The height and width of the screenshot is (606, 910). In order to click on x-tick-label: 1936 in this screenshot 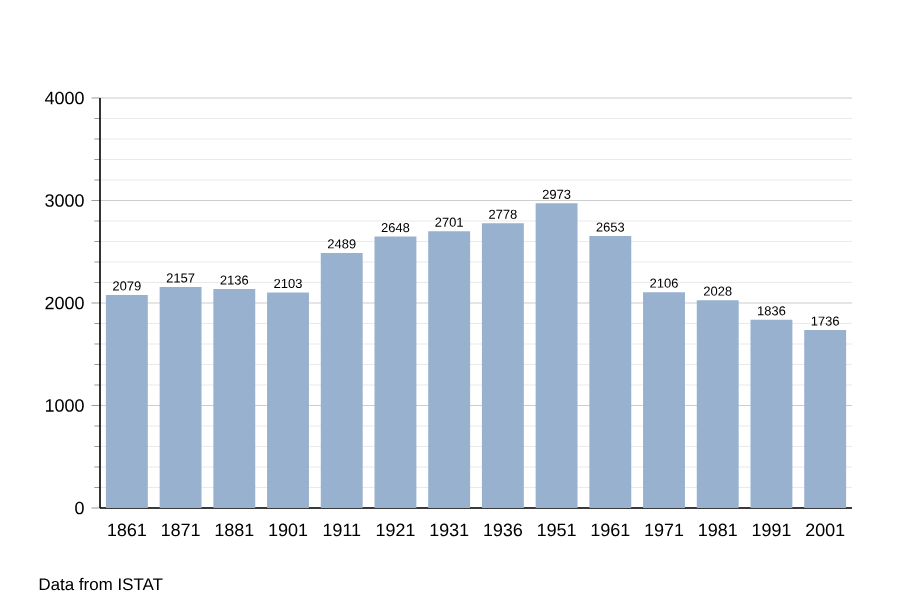, I will do `click(503, 530)`.